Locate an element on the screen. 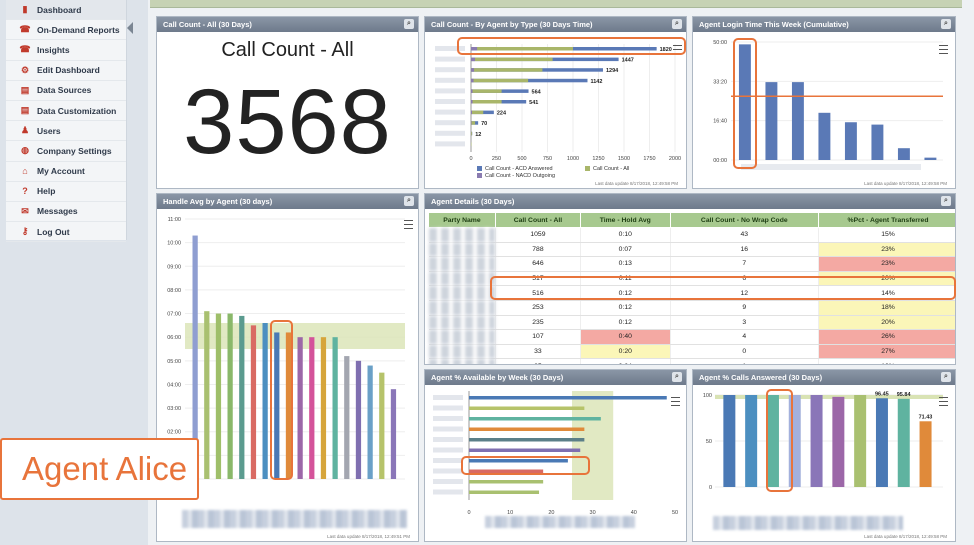  table-row: 517 0:11 6 20% is located at coordinates (691, 279).